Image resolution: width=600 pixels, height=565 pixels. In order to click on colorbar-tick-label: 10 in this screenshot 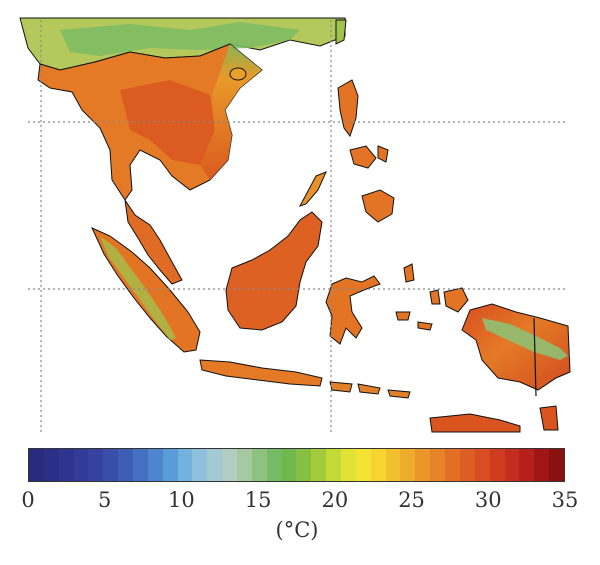, I will do `click(181, 500)`.